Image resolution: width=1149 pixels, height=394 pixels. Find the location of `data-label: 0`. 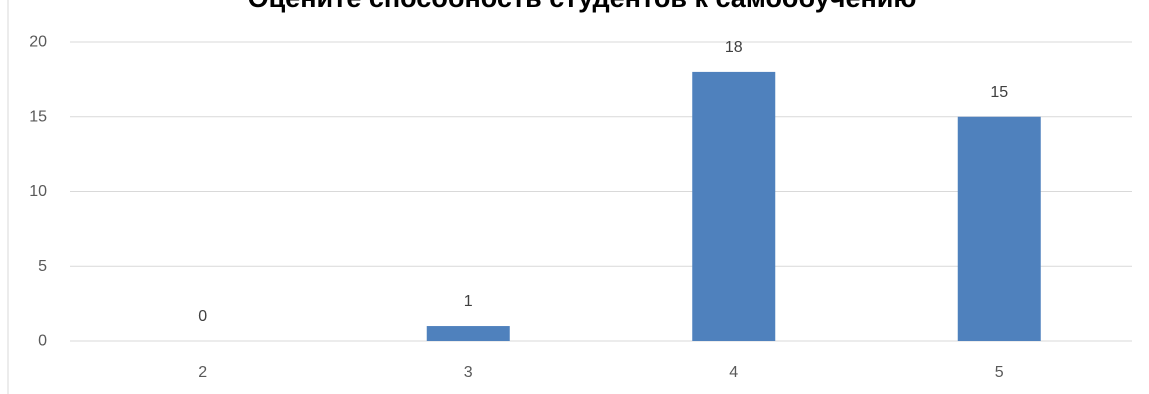

data-label: 0 is located at coordinates (202, 316).